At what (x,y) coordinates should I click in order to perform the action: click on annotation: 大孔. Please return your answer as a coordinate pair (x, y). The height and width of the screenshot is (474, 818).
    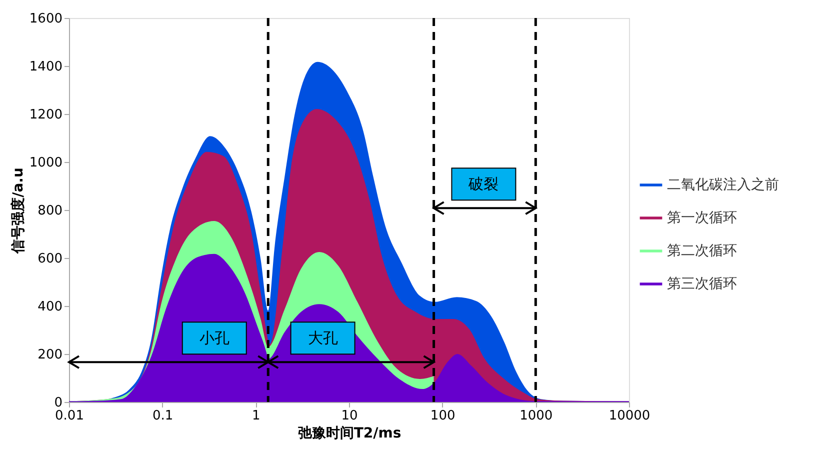
    Looking at the image, I should click on (323, 338).